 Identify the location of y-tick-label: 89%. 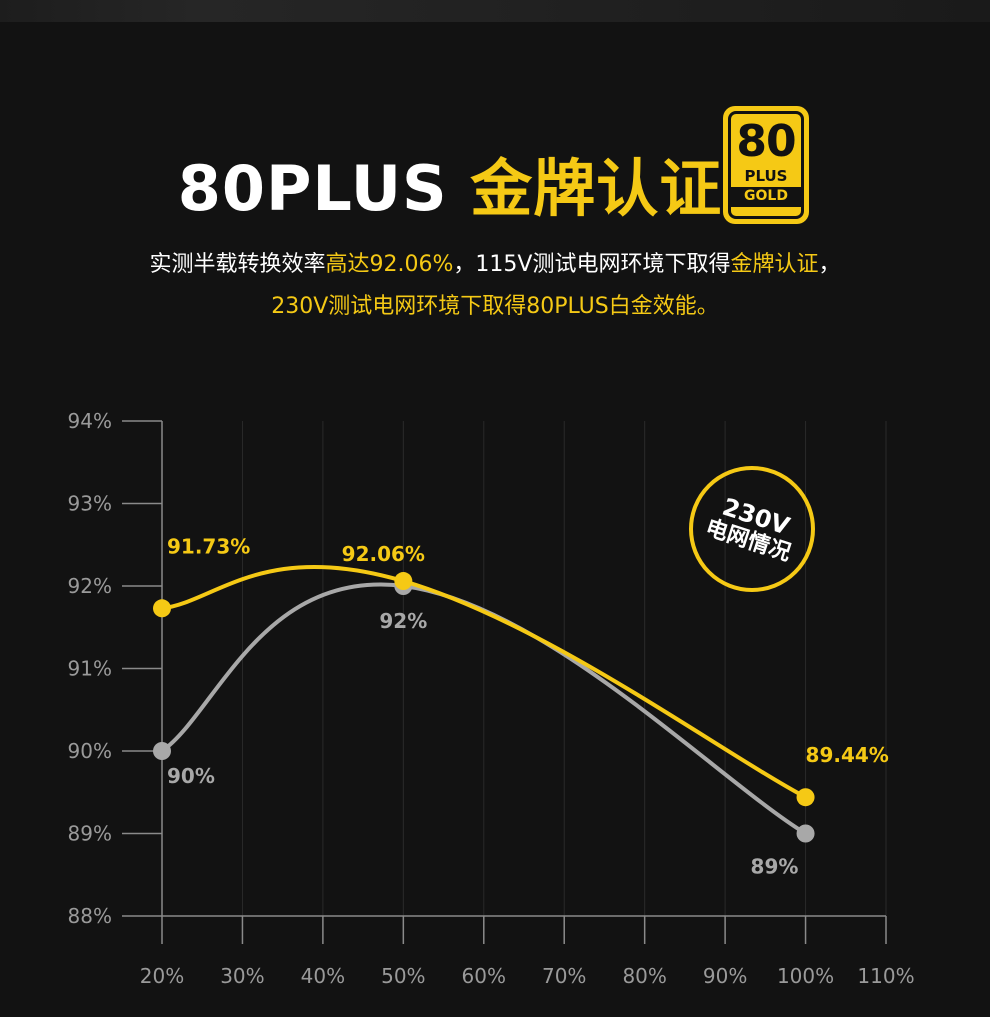
(90, 834).